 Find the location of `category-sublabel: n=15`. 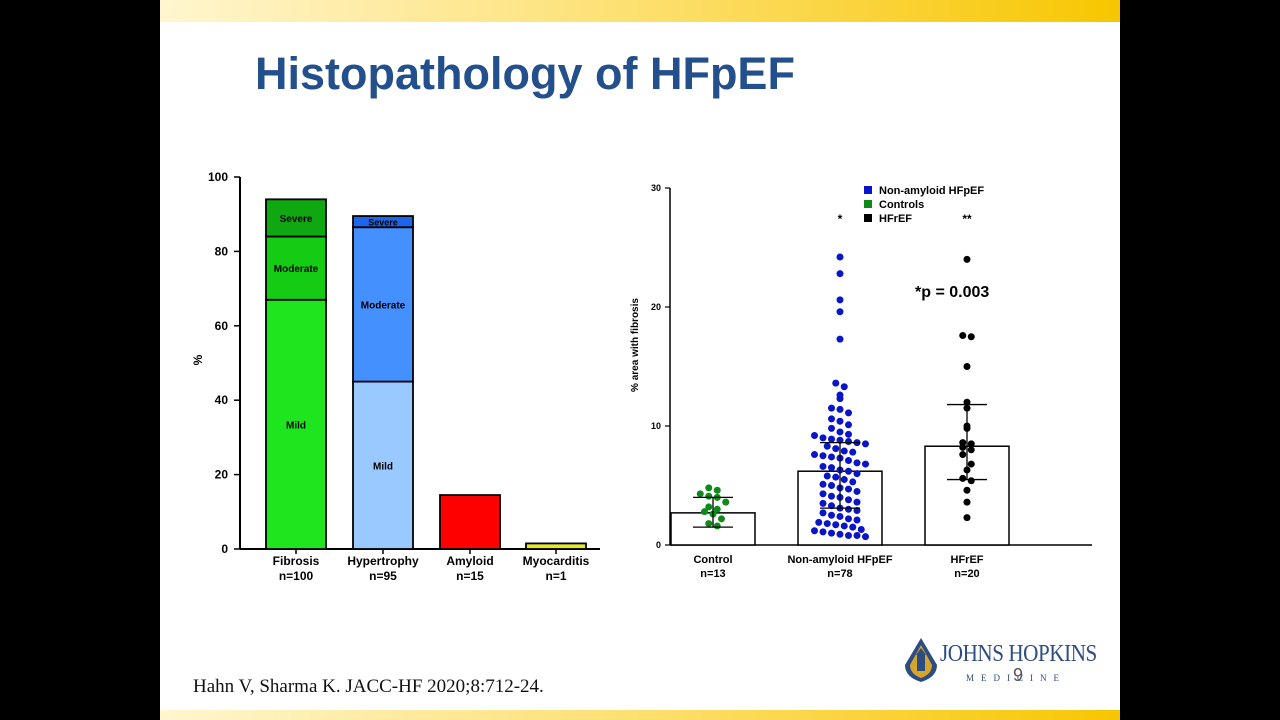

category-sublabel: n=15 is located at coordinates (470, 576).